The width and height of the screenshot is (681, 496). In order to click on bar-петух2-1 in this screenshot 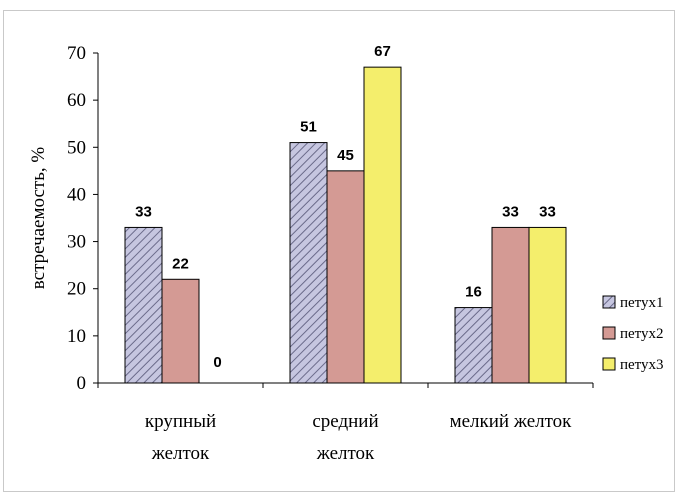, I will do `click(345, 277)`.